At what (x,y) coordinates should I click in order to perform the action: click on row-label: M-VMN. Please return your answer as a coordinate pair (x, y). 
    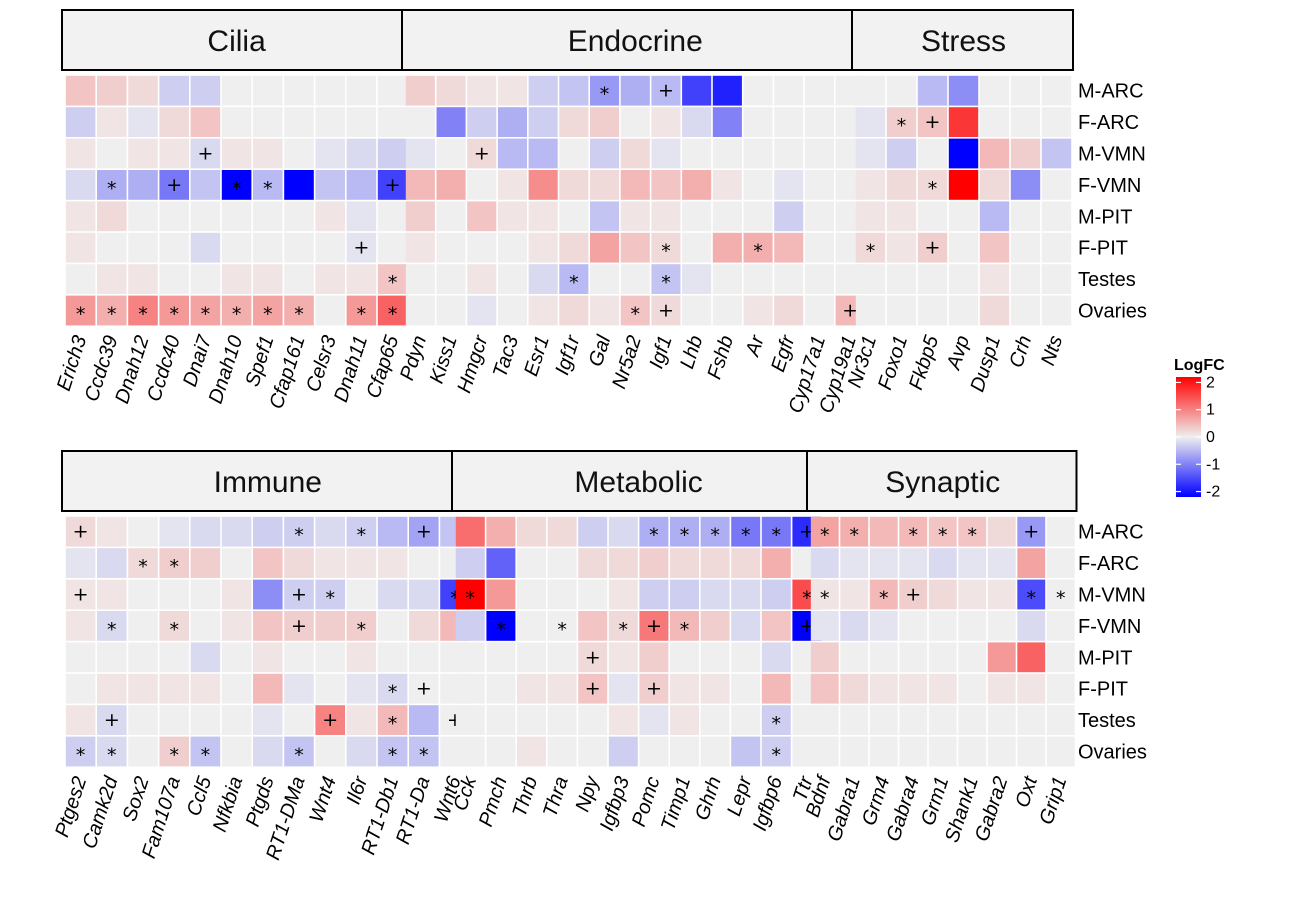
    Looking at the image, I should click on (1112, 596).